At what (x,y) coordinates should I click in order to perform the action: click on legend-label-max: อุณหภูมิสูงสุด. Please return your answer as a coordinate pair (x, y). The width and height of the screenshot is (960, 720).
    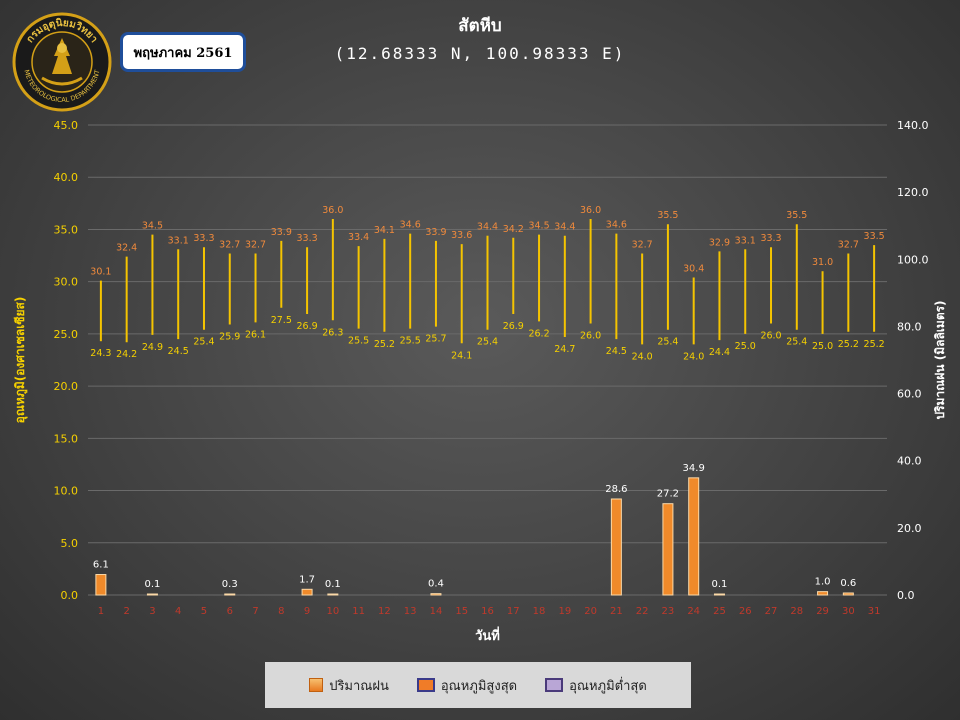
    Looking at the image, I should click on (479, 686).